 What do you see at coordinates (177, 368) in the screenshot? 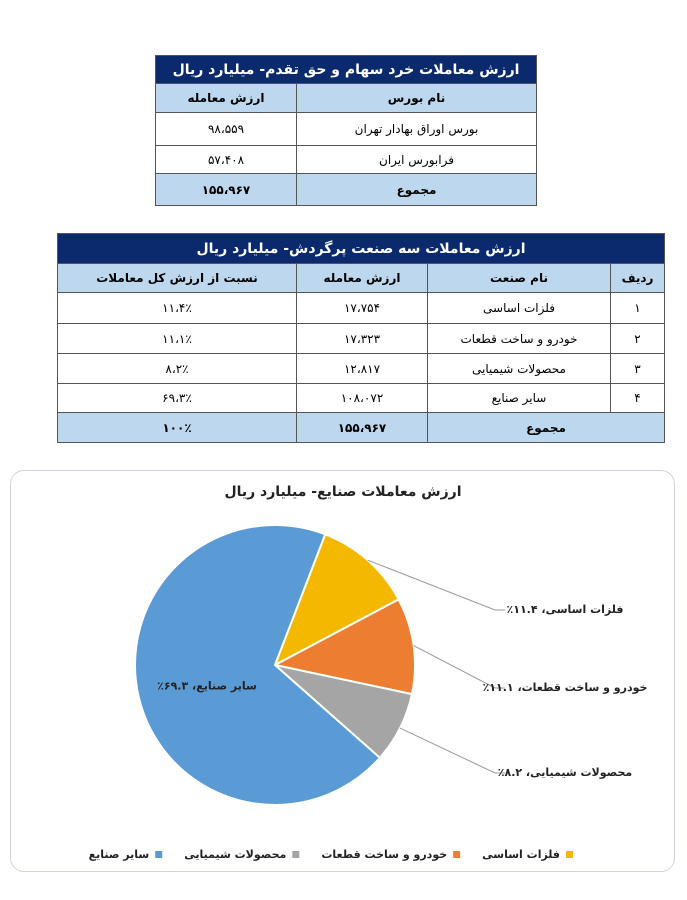
I see `cell: ۸،۲٪` at bounding box center [177, 368].